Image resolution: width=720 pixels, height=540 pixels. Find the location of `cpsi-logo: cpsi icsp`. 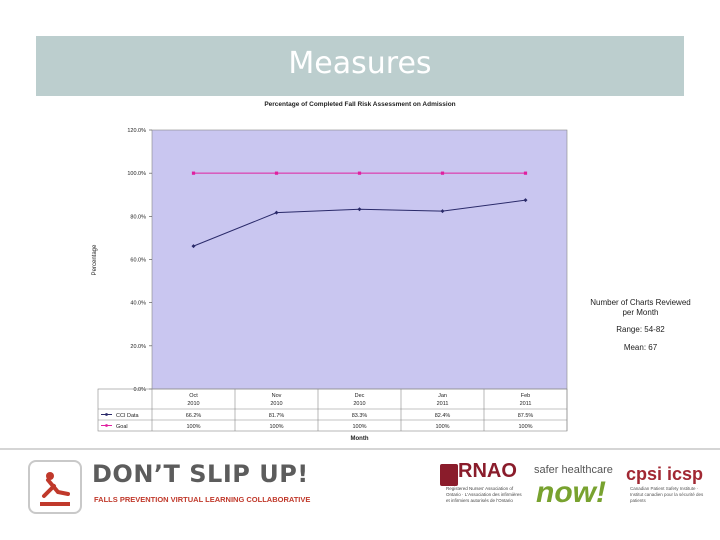

cpsi-logo: cpsi icsp is located at coordinates (665, 474).